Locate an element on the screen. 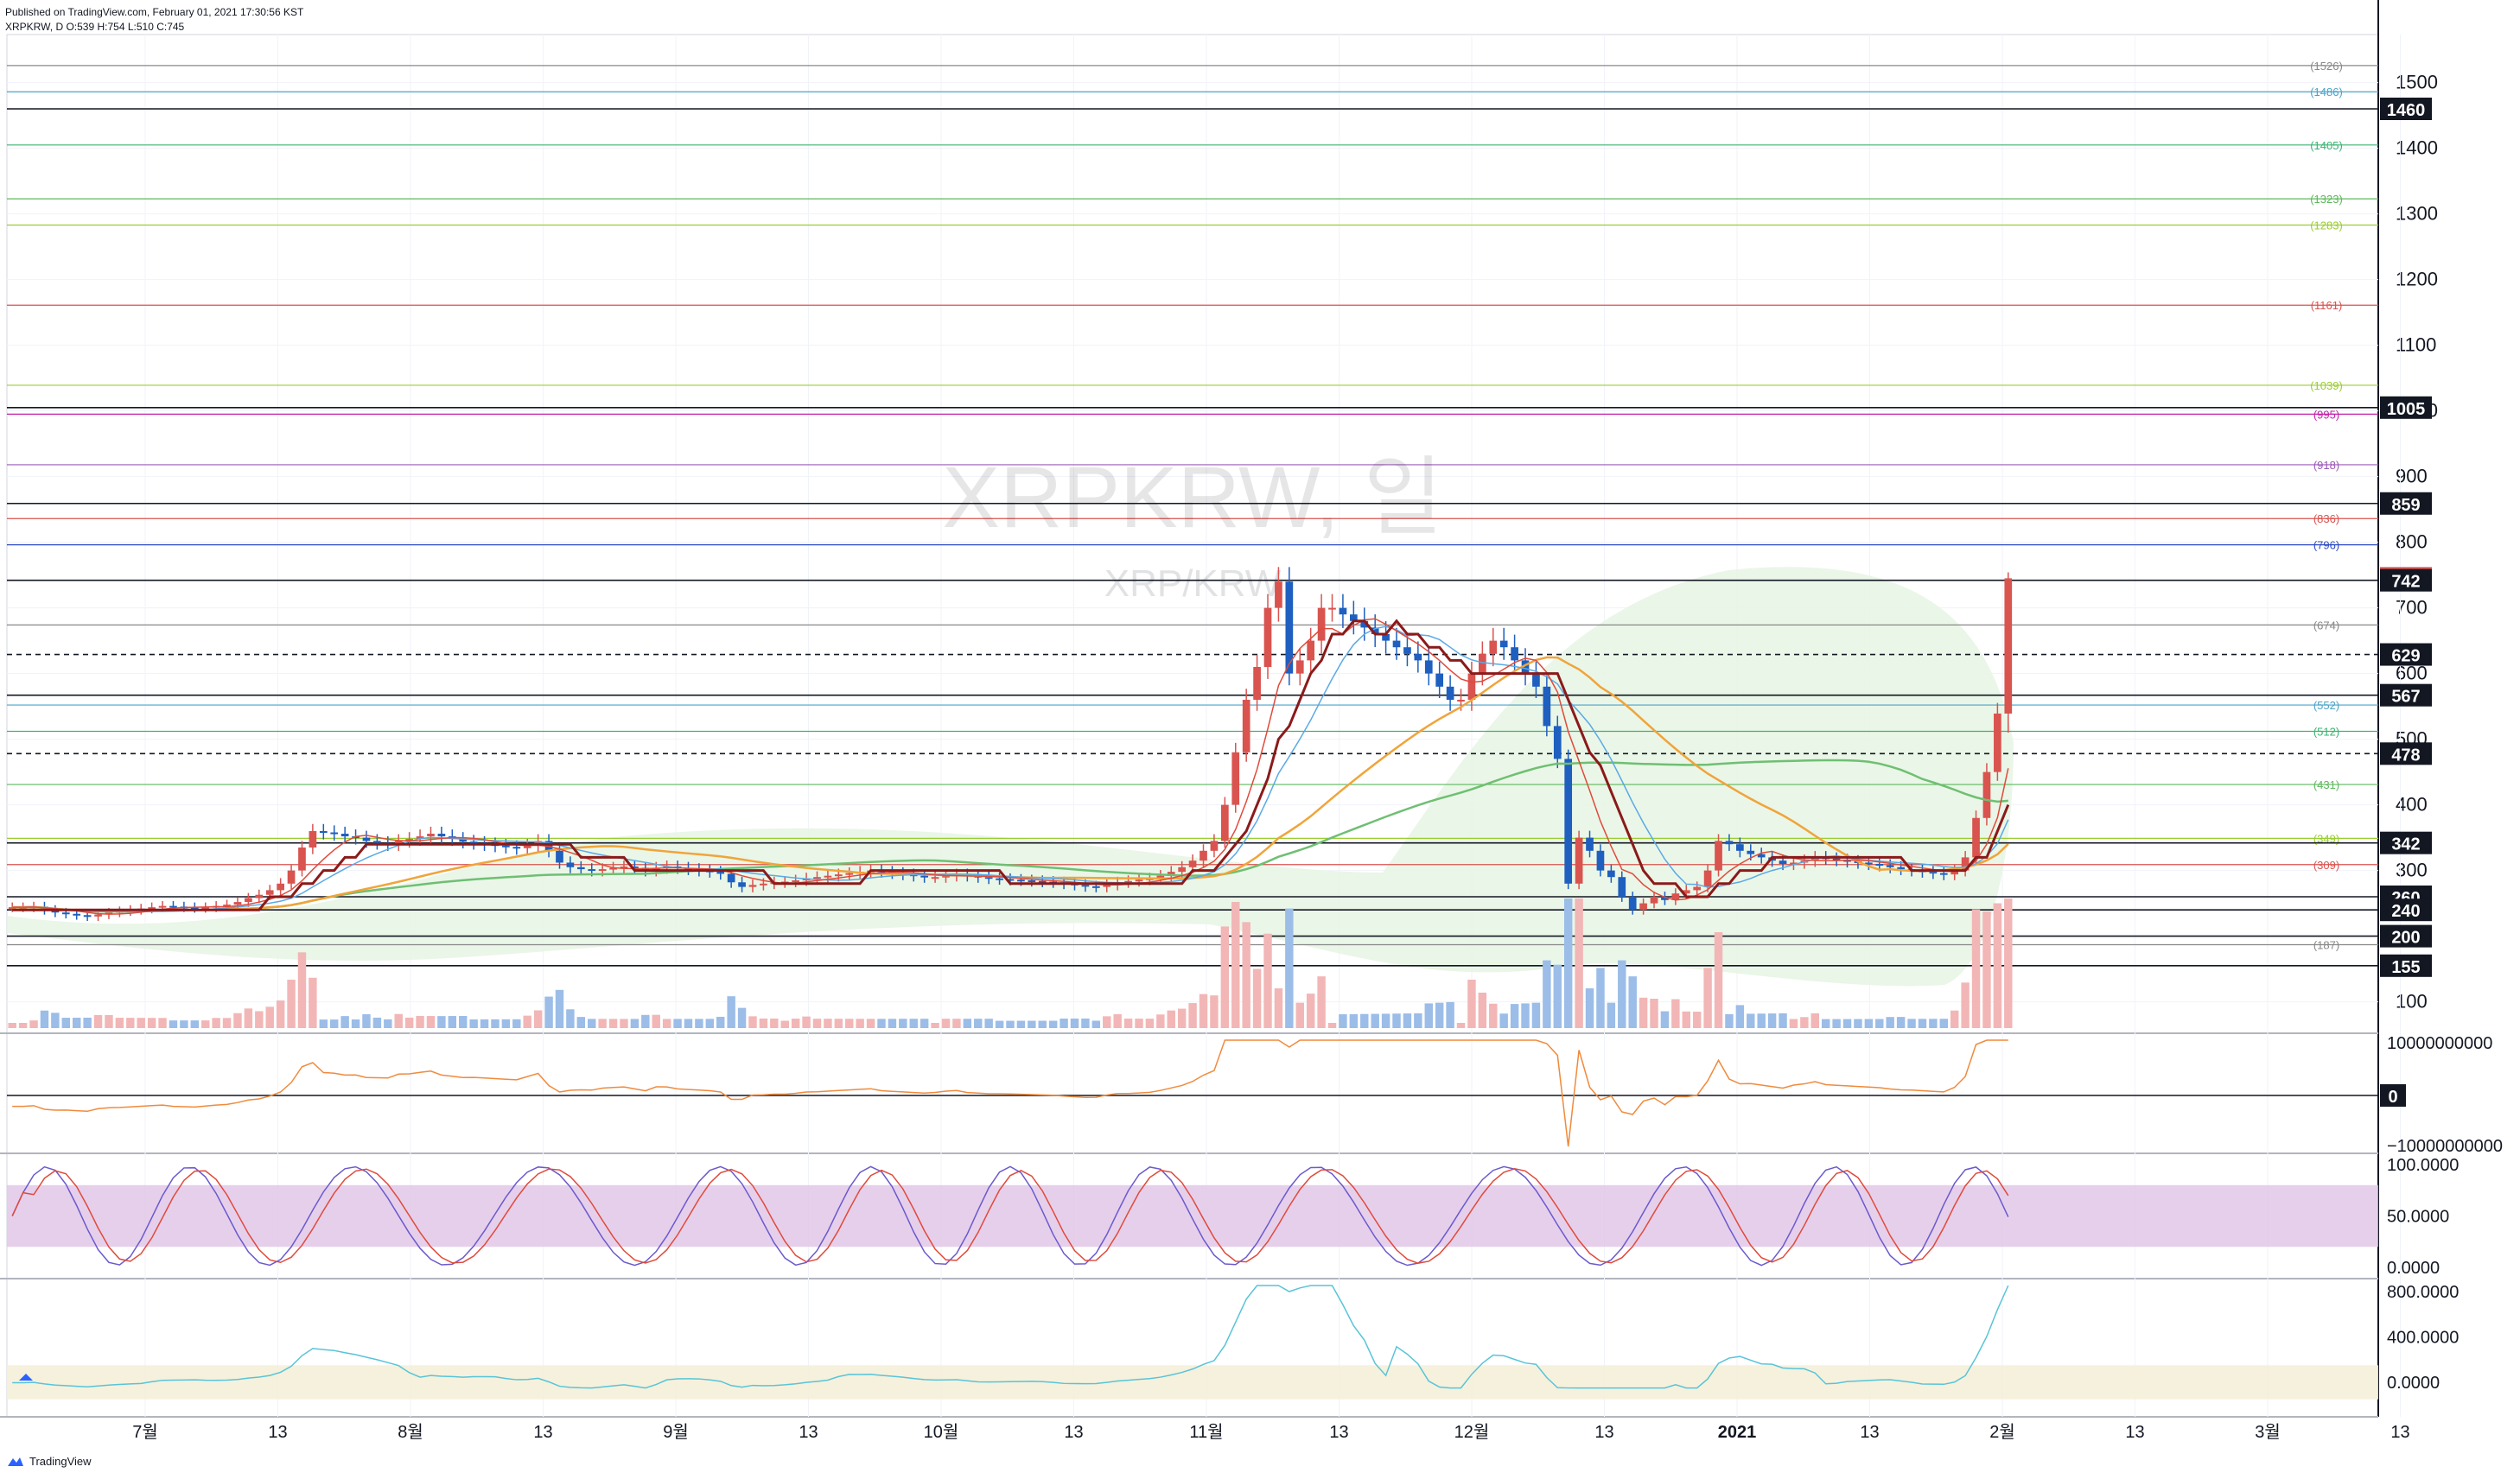 This screenshot has height=1473, width=2520. time-axis-label: 2021 is located at coordinates (1737, 1432).